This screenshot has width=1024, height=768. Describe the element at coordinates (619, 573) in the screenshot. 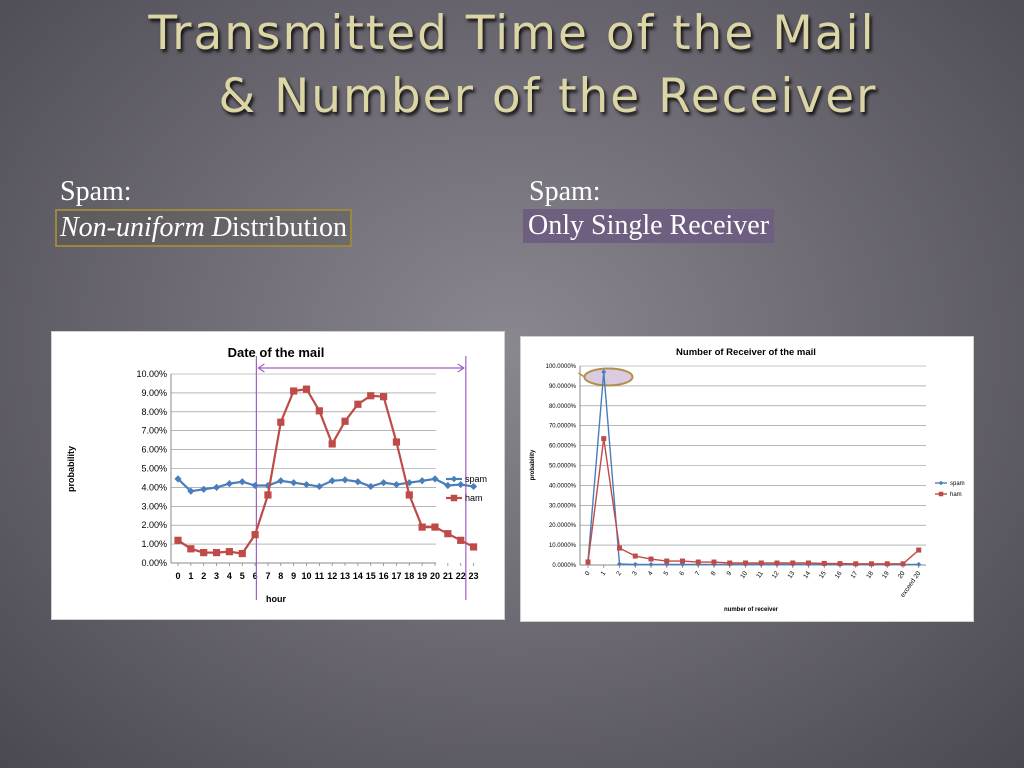

I see `x-tick-label: 2` at that location.